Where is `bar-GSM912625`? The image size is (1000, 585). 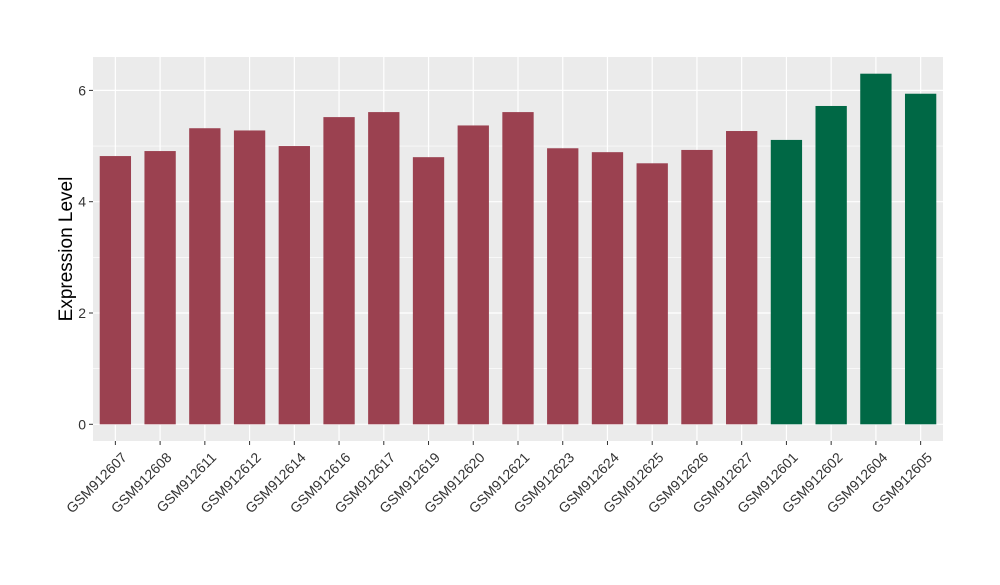 bar-GSM912625 is located at coordinates (652, 294).